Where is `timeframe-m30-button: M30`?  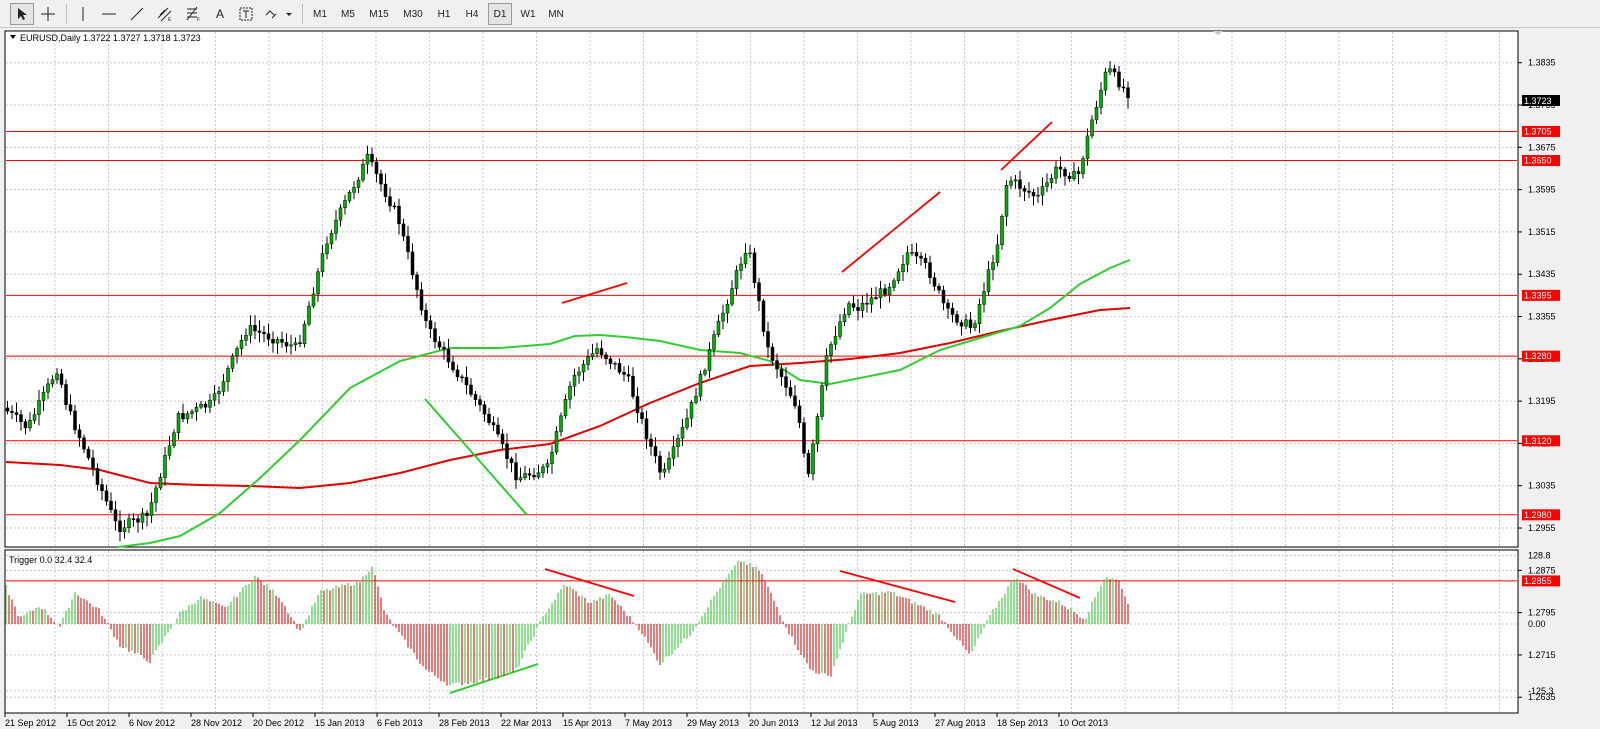 timeframe-m30-button: M30 is located at coordinates (413, 14).